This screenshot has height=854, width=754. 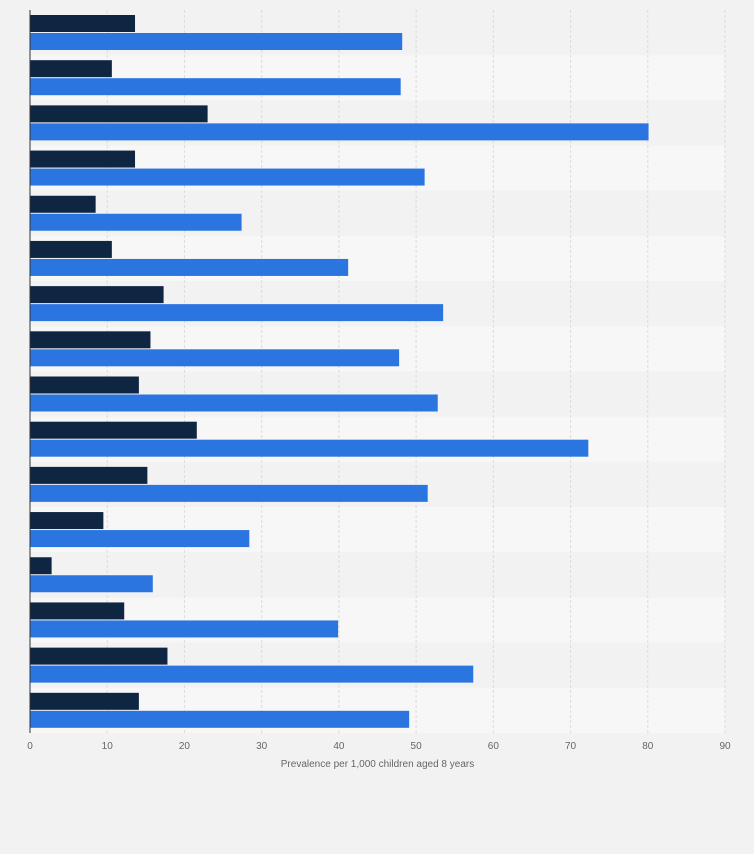 I want to click on x-tick-label: 70, so click(x=571, y=746).